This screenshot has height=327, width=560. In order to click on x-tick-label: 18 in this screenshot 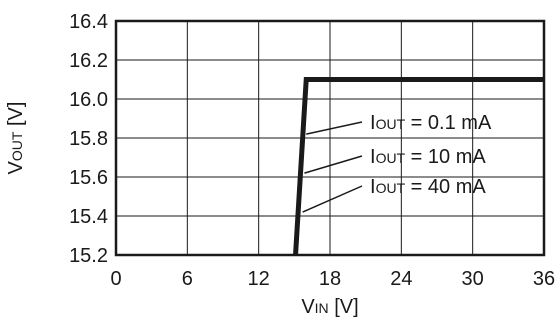, I will do `click(330, 279)`.